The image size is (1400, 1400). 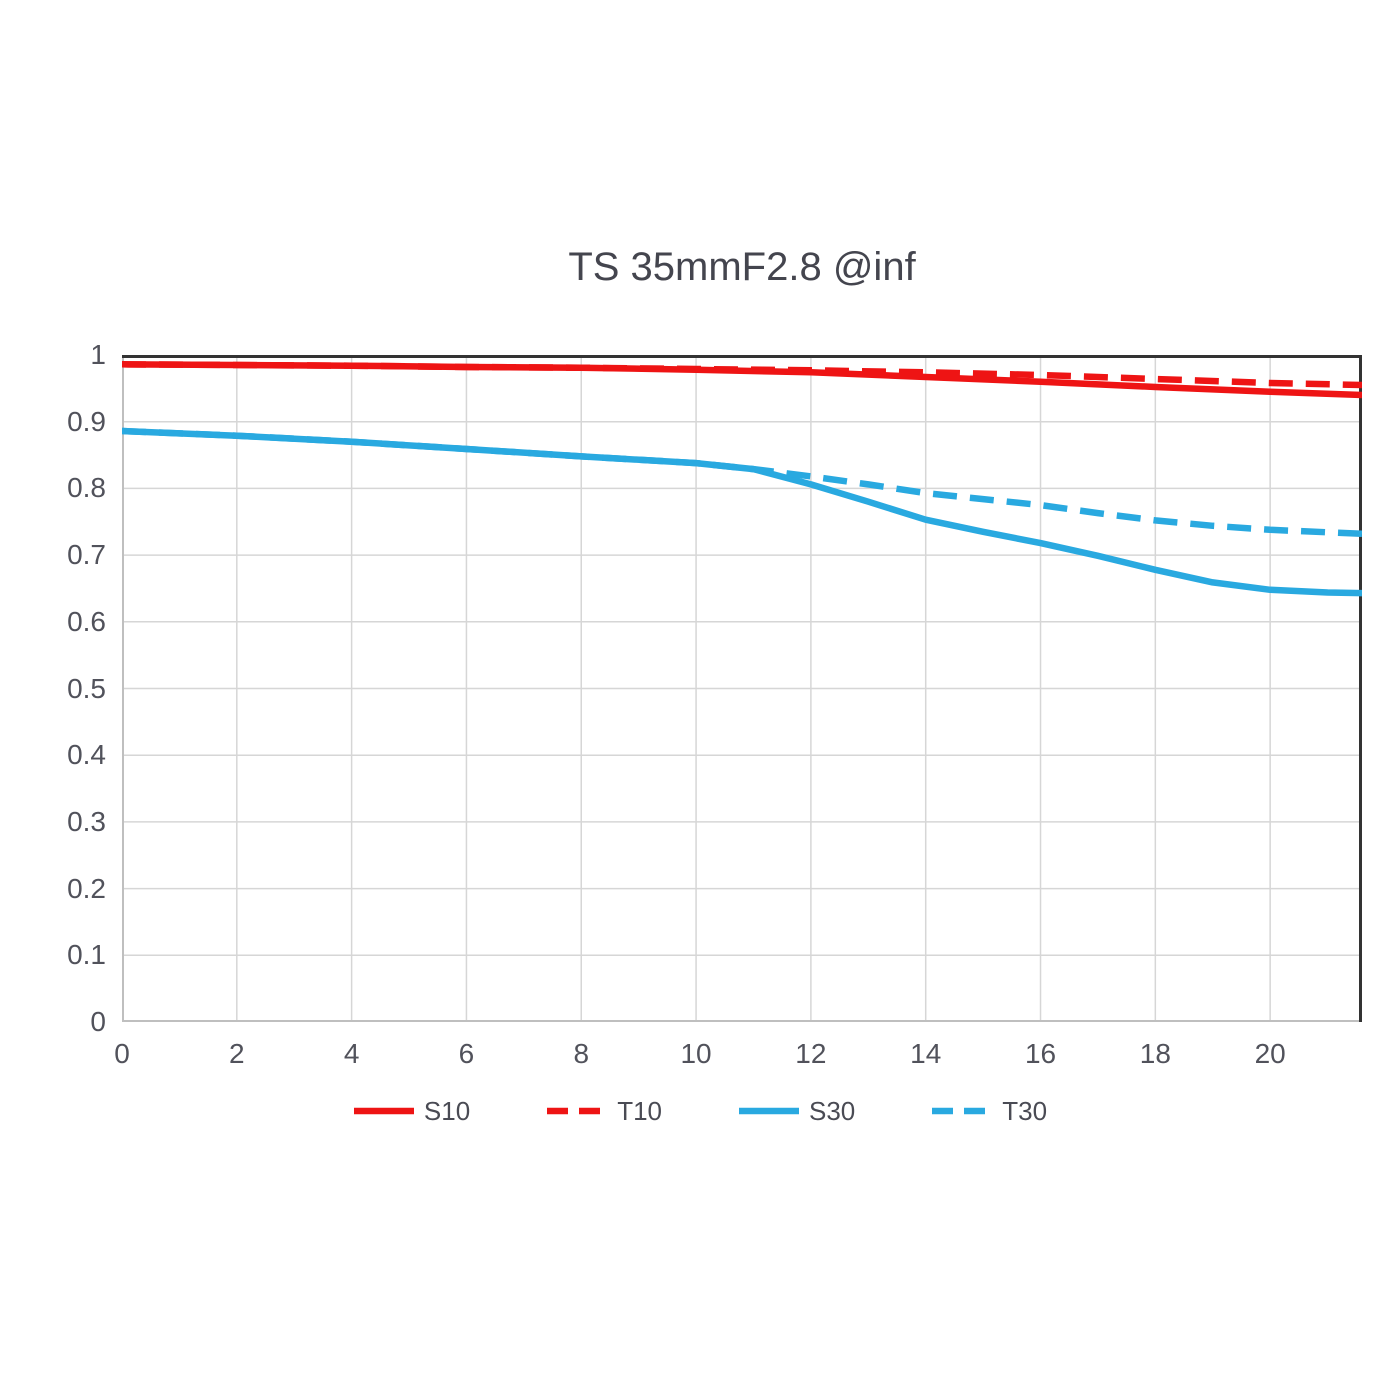 I want to click on x-tick-label: 12, so click(x=811, y=1053).